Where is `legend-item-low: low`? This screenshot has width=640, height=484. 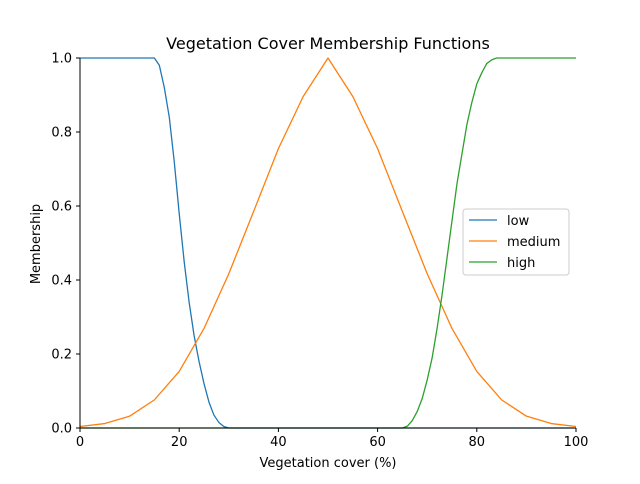 legend-item-low: low is located at coordinates (499, 221).